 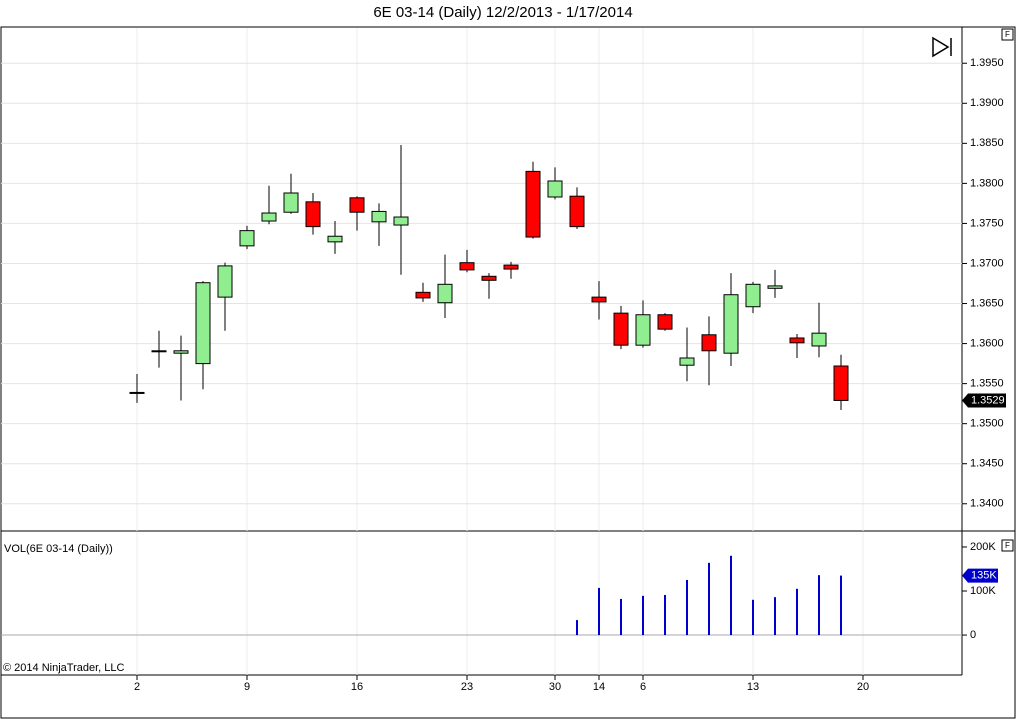 I want to click on y-tick-label: 1.3700, so click(x=987, y=263).